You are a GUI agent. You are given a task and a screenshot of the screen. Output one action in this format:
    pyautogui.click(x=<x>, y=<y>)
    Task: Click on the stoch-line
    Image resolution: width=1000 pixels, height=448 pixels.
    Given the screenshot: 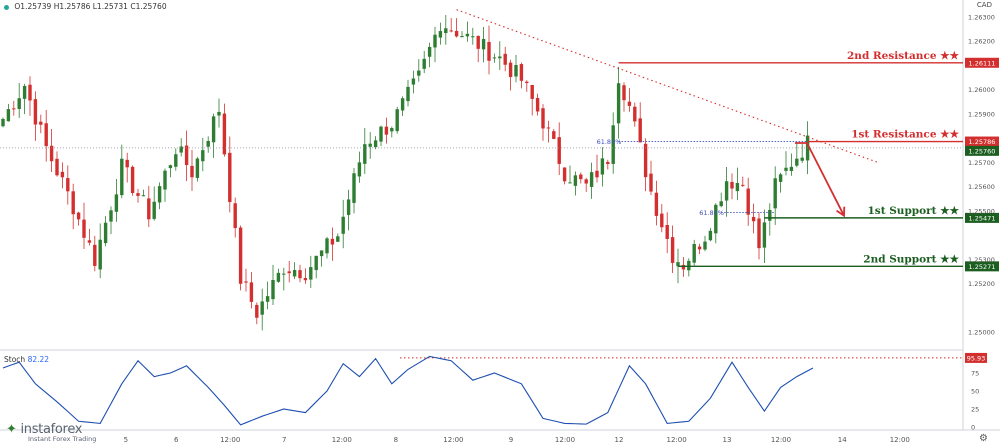 What is the action you would take?
    pyautogui.click(x=408, y=390)
    